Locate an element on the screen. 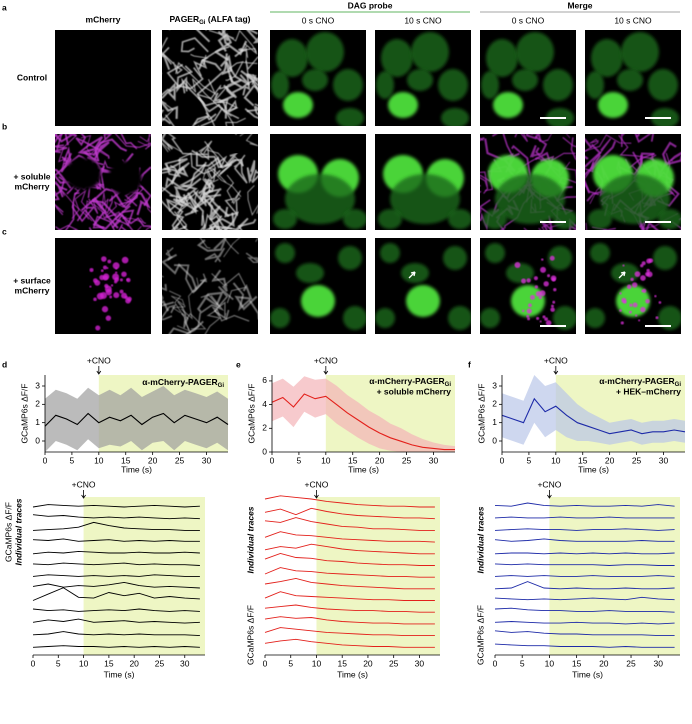 The height and width of the screenshot is (724, 692). y-tick-label: 1 is located at coordinates (37, 422).